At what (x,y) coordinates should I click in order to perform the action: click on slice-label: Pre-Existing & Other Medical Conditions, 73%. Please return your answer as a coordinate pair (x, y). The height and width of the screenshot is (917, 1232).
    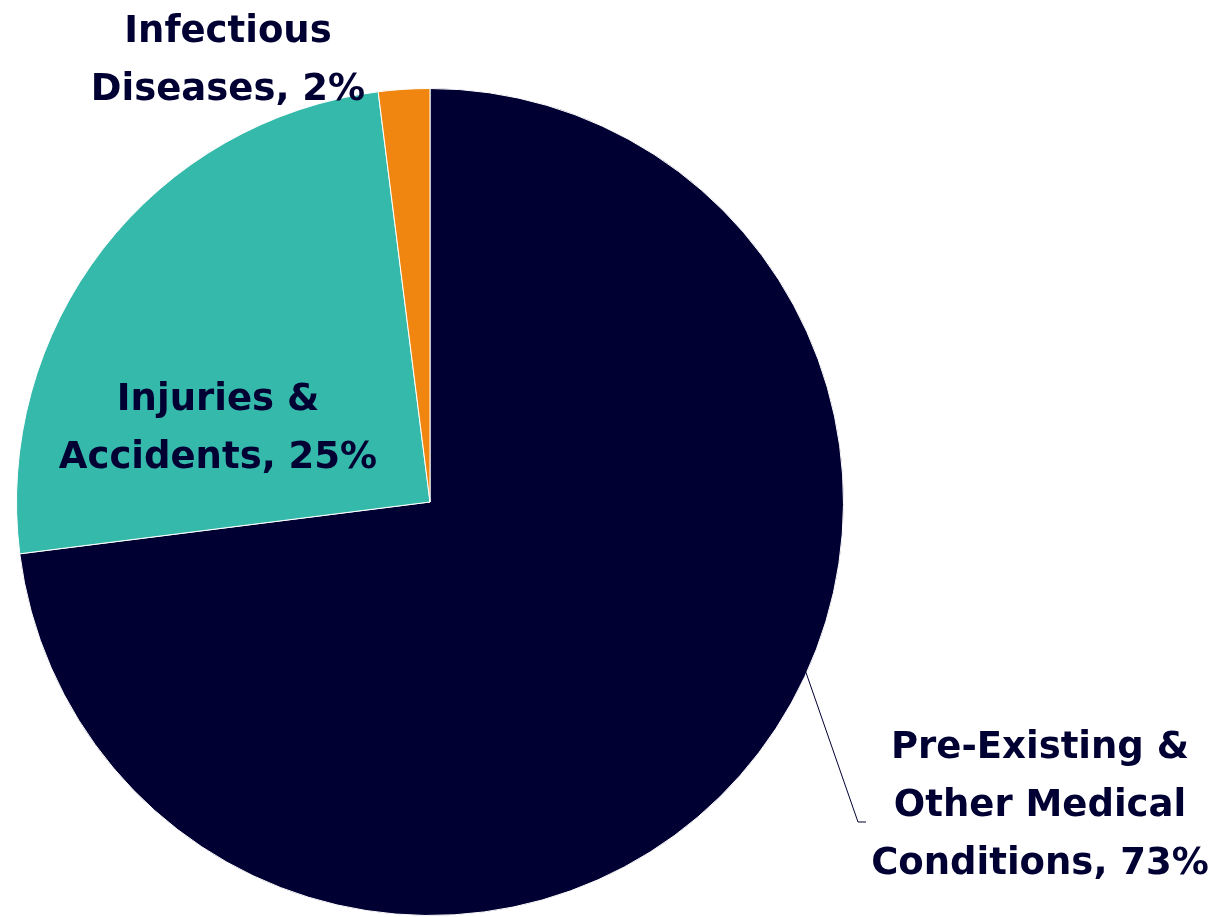
    Looking at the image, I should click on (1040, 803).